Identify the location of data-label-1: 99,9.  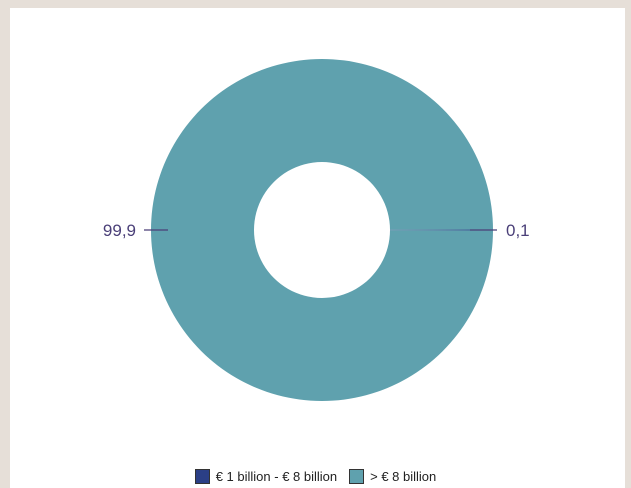
(119, 230).